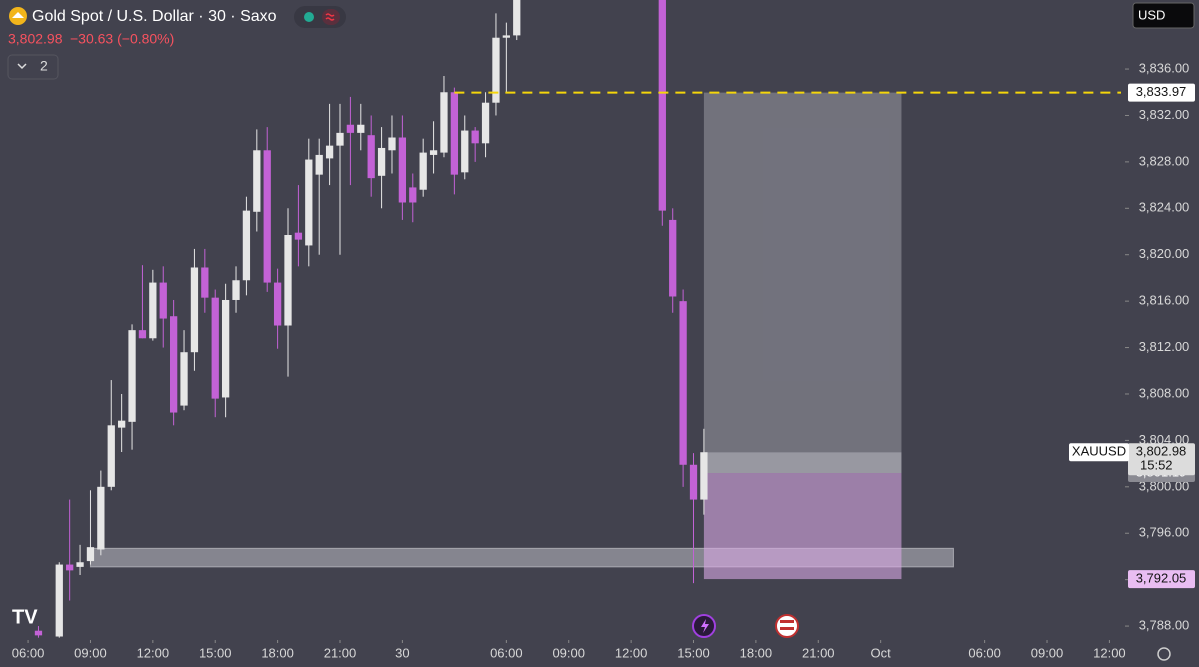 This screenshot has width=1199, height=667. What do you see at coordinates (1164, 67) in the screenshot?
I see `y-tick-label: 3,836.00` at bounding box center [1164, 67].